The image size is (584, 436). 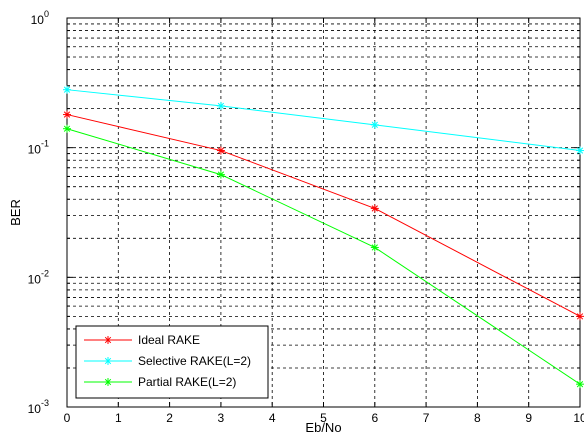 What do you see at coordinates (169, 418) in the screenshot?
I see `x-tick-label: 2` at bounding box center [169, 418].